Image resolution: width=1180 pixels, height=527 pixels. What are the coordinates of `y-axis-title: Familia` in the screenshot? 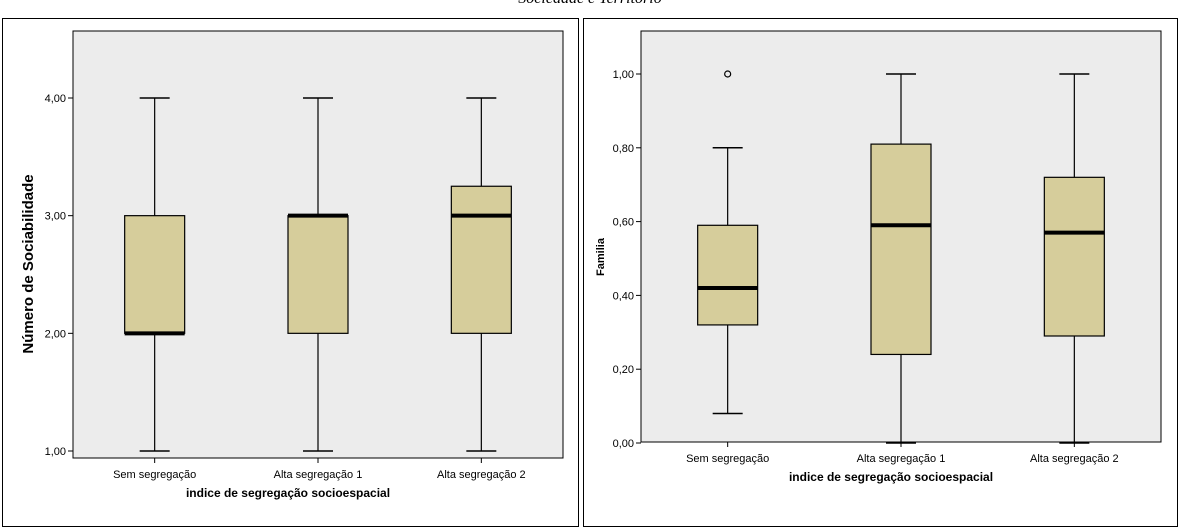 It's located at (601, 256).